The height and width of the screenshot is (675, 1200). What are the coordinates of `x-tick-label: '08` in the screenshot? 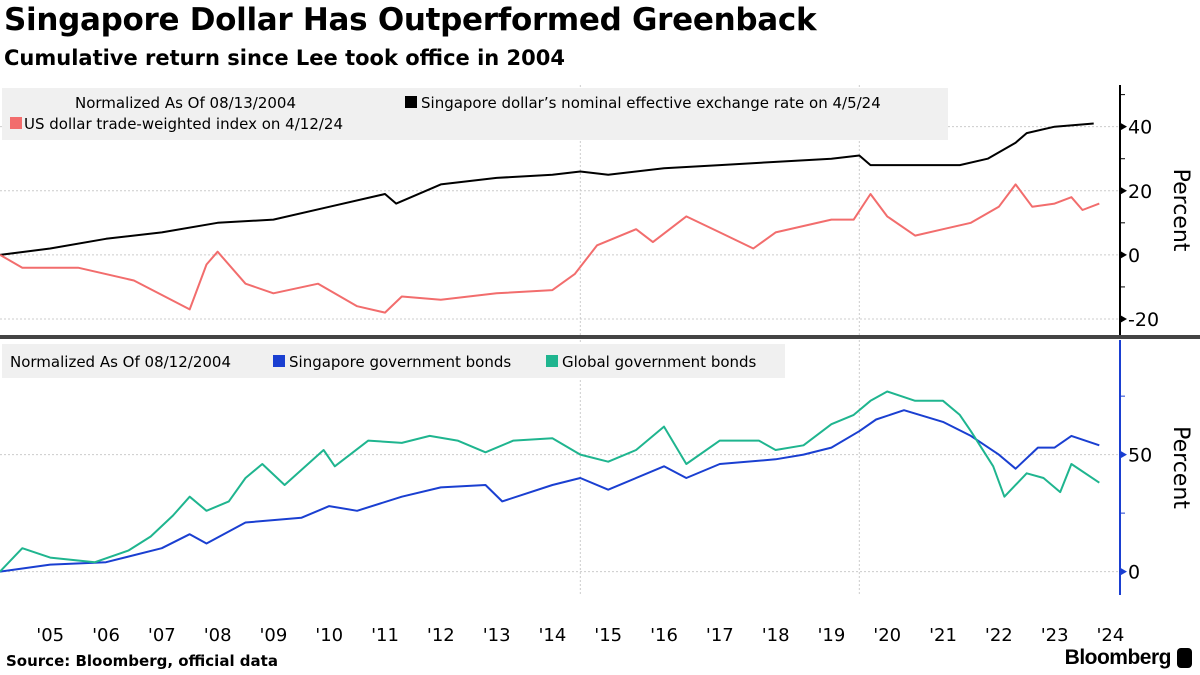 It's located at (218, 635).